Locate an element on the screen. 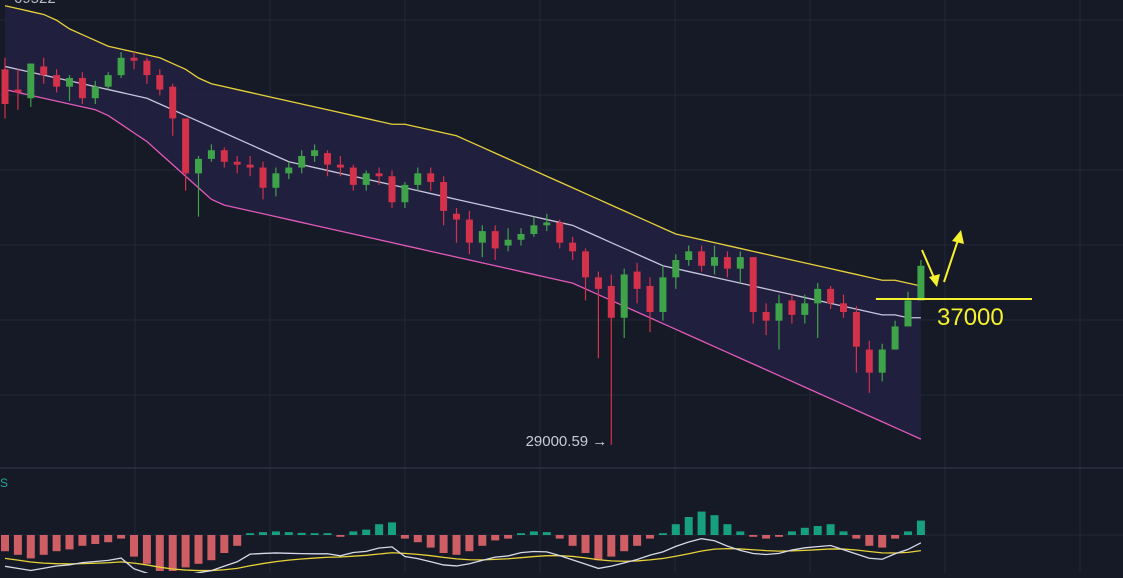 The image size is (1123, 578). indicator-pane-marker: S is located at coordinates (4, 483).